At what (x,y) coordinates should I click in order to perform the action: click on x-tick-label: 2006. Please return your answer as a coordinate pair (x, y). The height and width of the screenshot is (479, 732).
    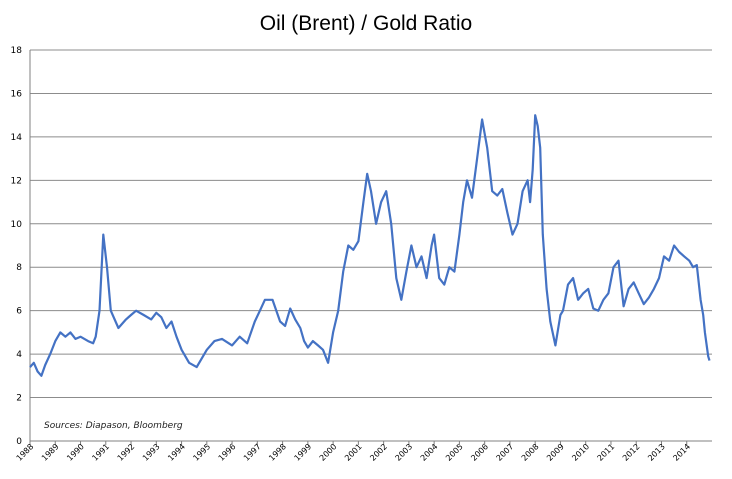
    Looking at the image, I should click on (479, 452).